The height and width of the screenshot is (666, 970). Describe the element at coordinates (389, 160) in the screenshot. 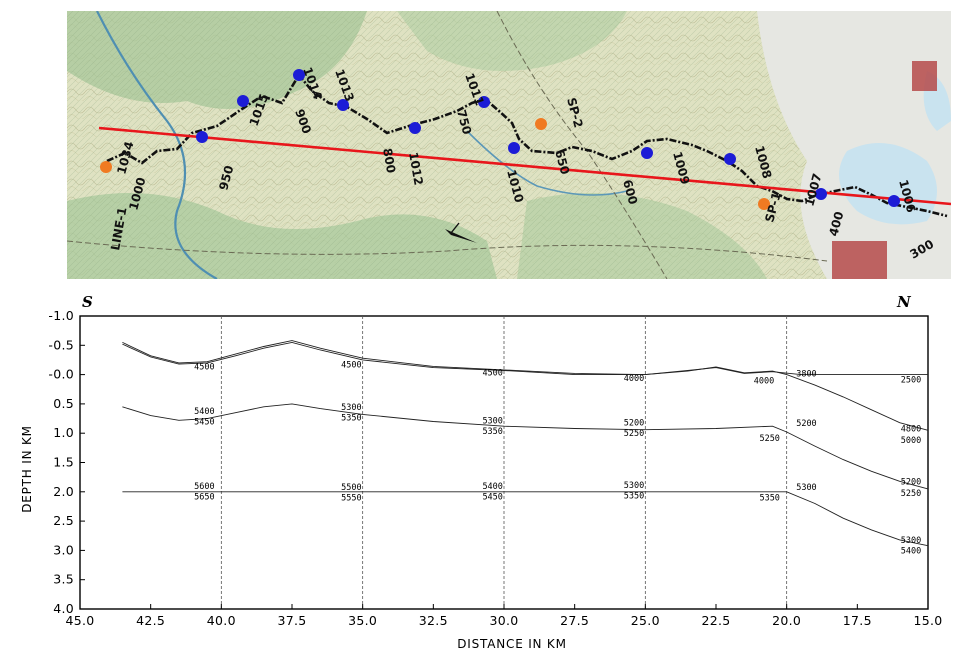

I see `route-label: 800` at that location.